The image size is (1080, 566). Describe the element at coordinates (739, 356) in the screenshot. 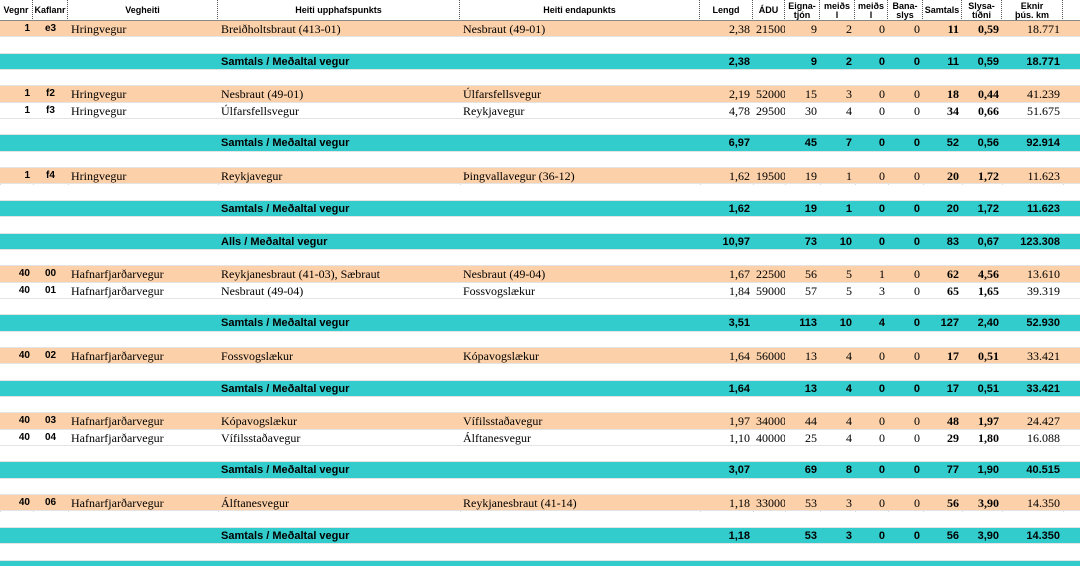

I see `table-cell: 1,64` at that location.